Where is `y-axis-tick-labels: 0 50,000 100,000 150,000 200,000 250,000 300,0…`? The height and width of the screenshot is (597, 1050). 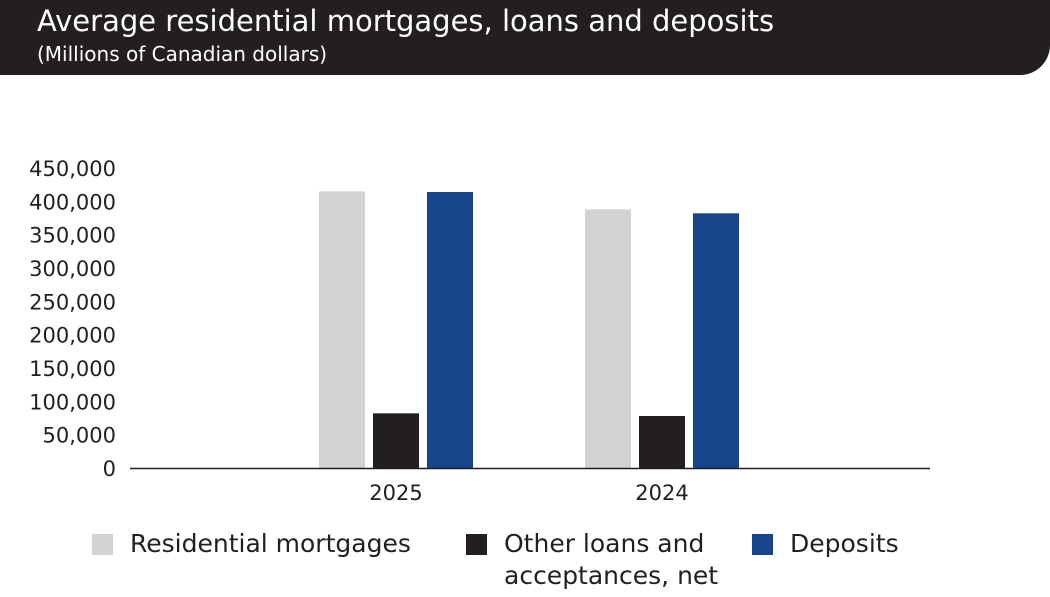 y-axis-tick-labels: 0 50,000 100,000 150,000 200,000 250,000 300,0… is located at coordinates (72, 319).